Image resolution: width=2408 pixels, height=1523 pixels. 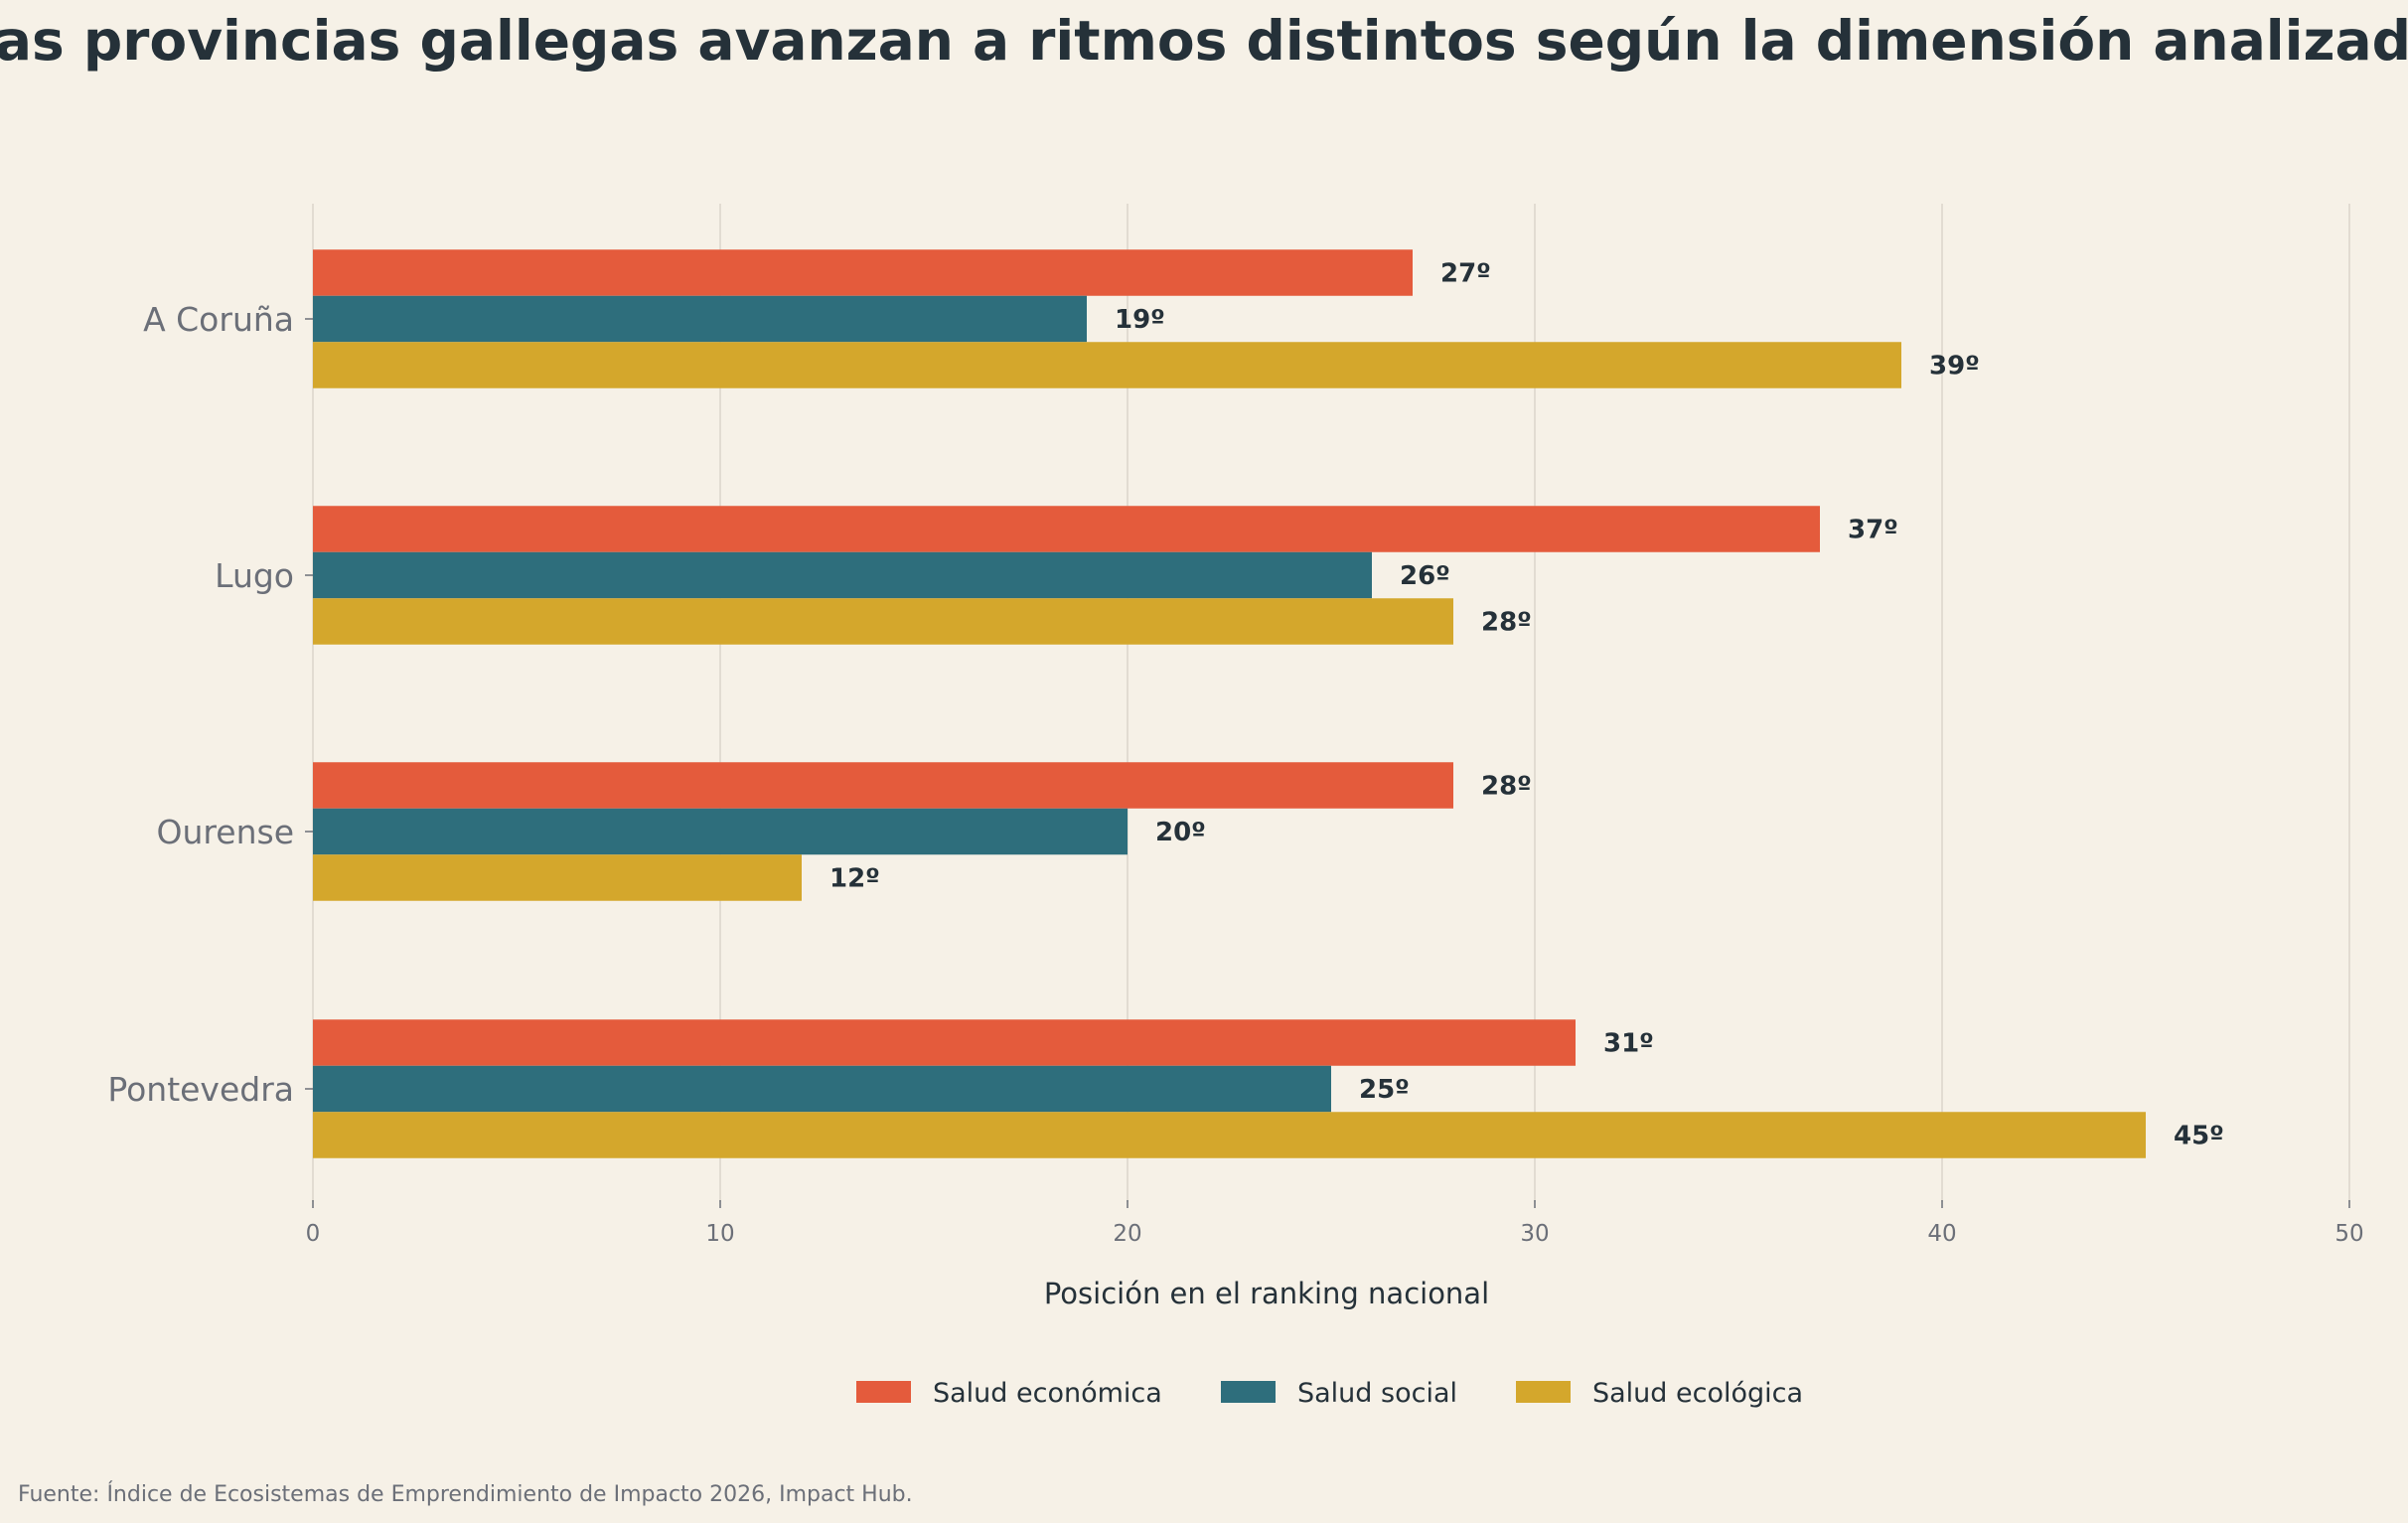 I want to click on category-label: Ourense, so click(x=225, y=832).